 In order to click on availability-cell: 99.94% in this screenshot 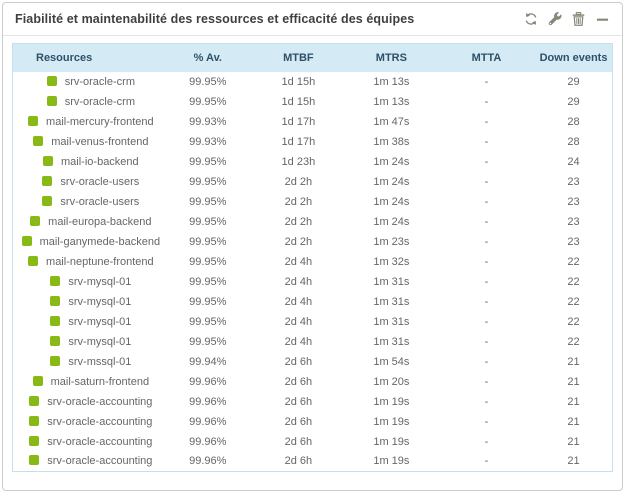, I will do `click(208, 361)`.